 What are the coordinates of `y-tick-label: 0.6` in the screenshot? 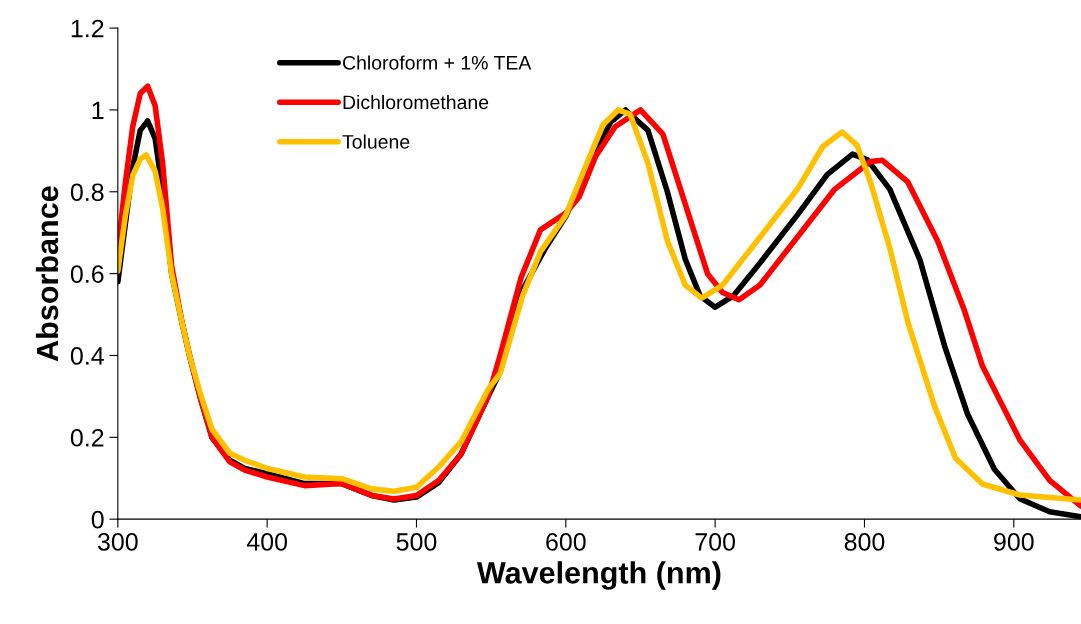 It's located at (87, 274).